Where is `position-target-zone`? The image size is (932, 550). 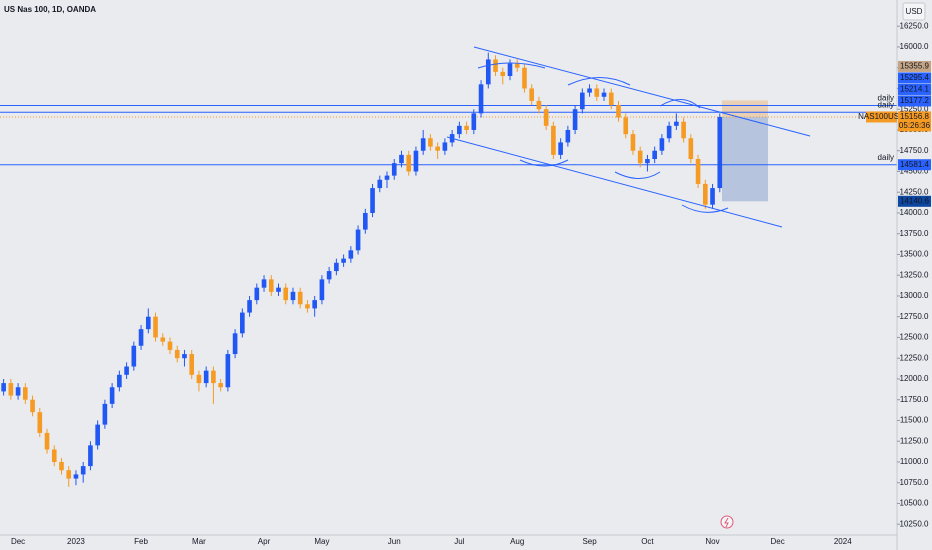 position-target-zone is located at coordinates (745, 108).